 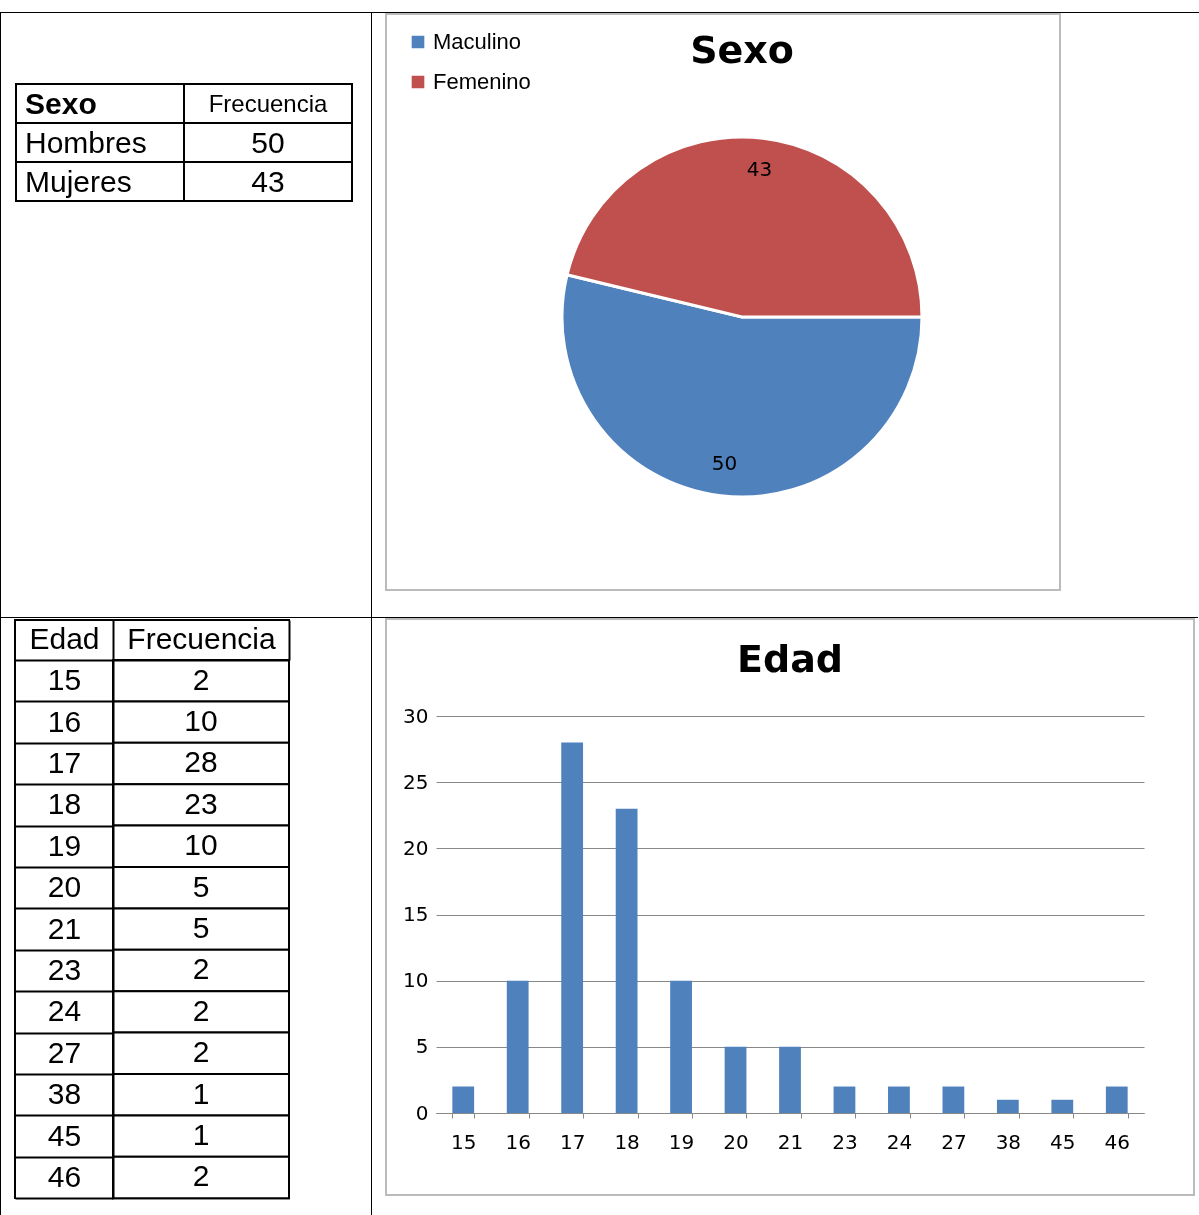 What do you see at coordinates (681, 1141) in the screenshot?
I see `x-tick-label: 19` at bounding box center [681, 1141].